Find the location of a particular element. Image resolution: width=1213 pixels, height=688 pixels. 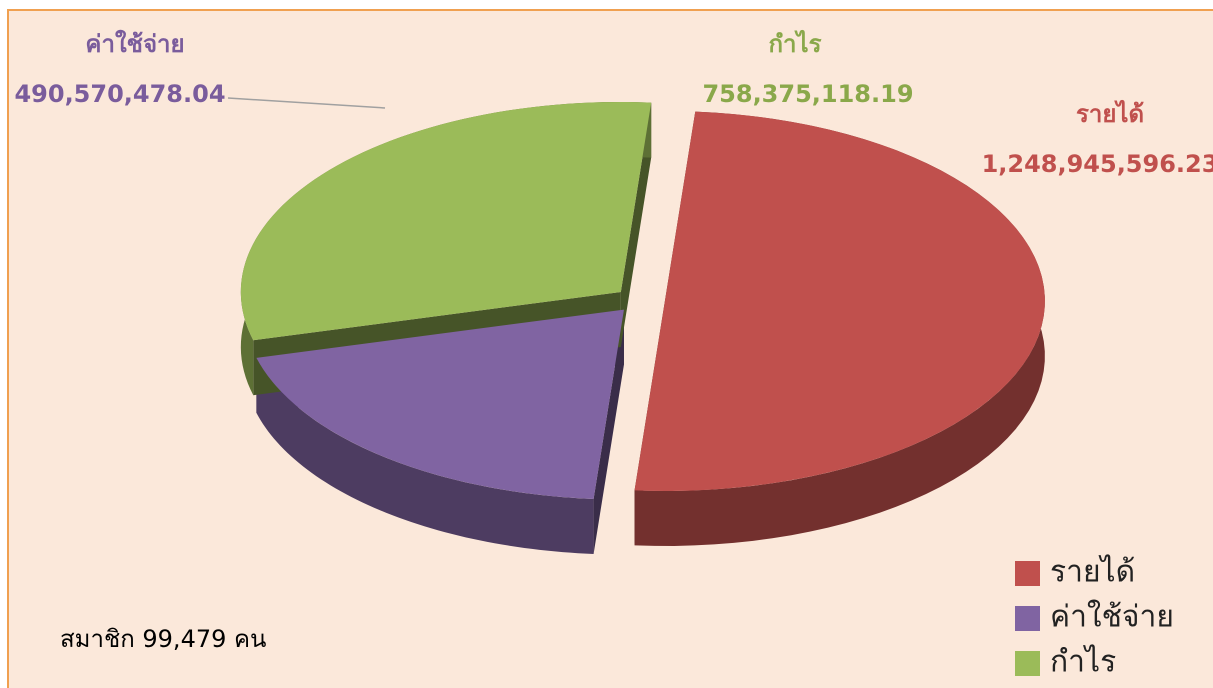

data-label-name: รายได้ is located at coordinates (1110, 113).